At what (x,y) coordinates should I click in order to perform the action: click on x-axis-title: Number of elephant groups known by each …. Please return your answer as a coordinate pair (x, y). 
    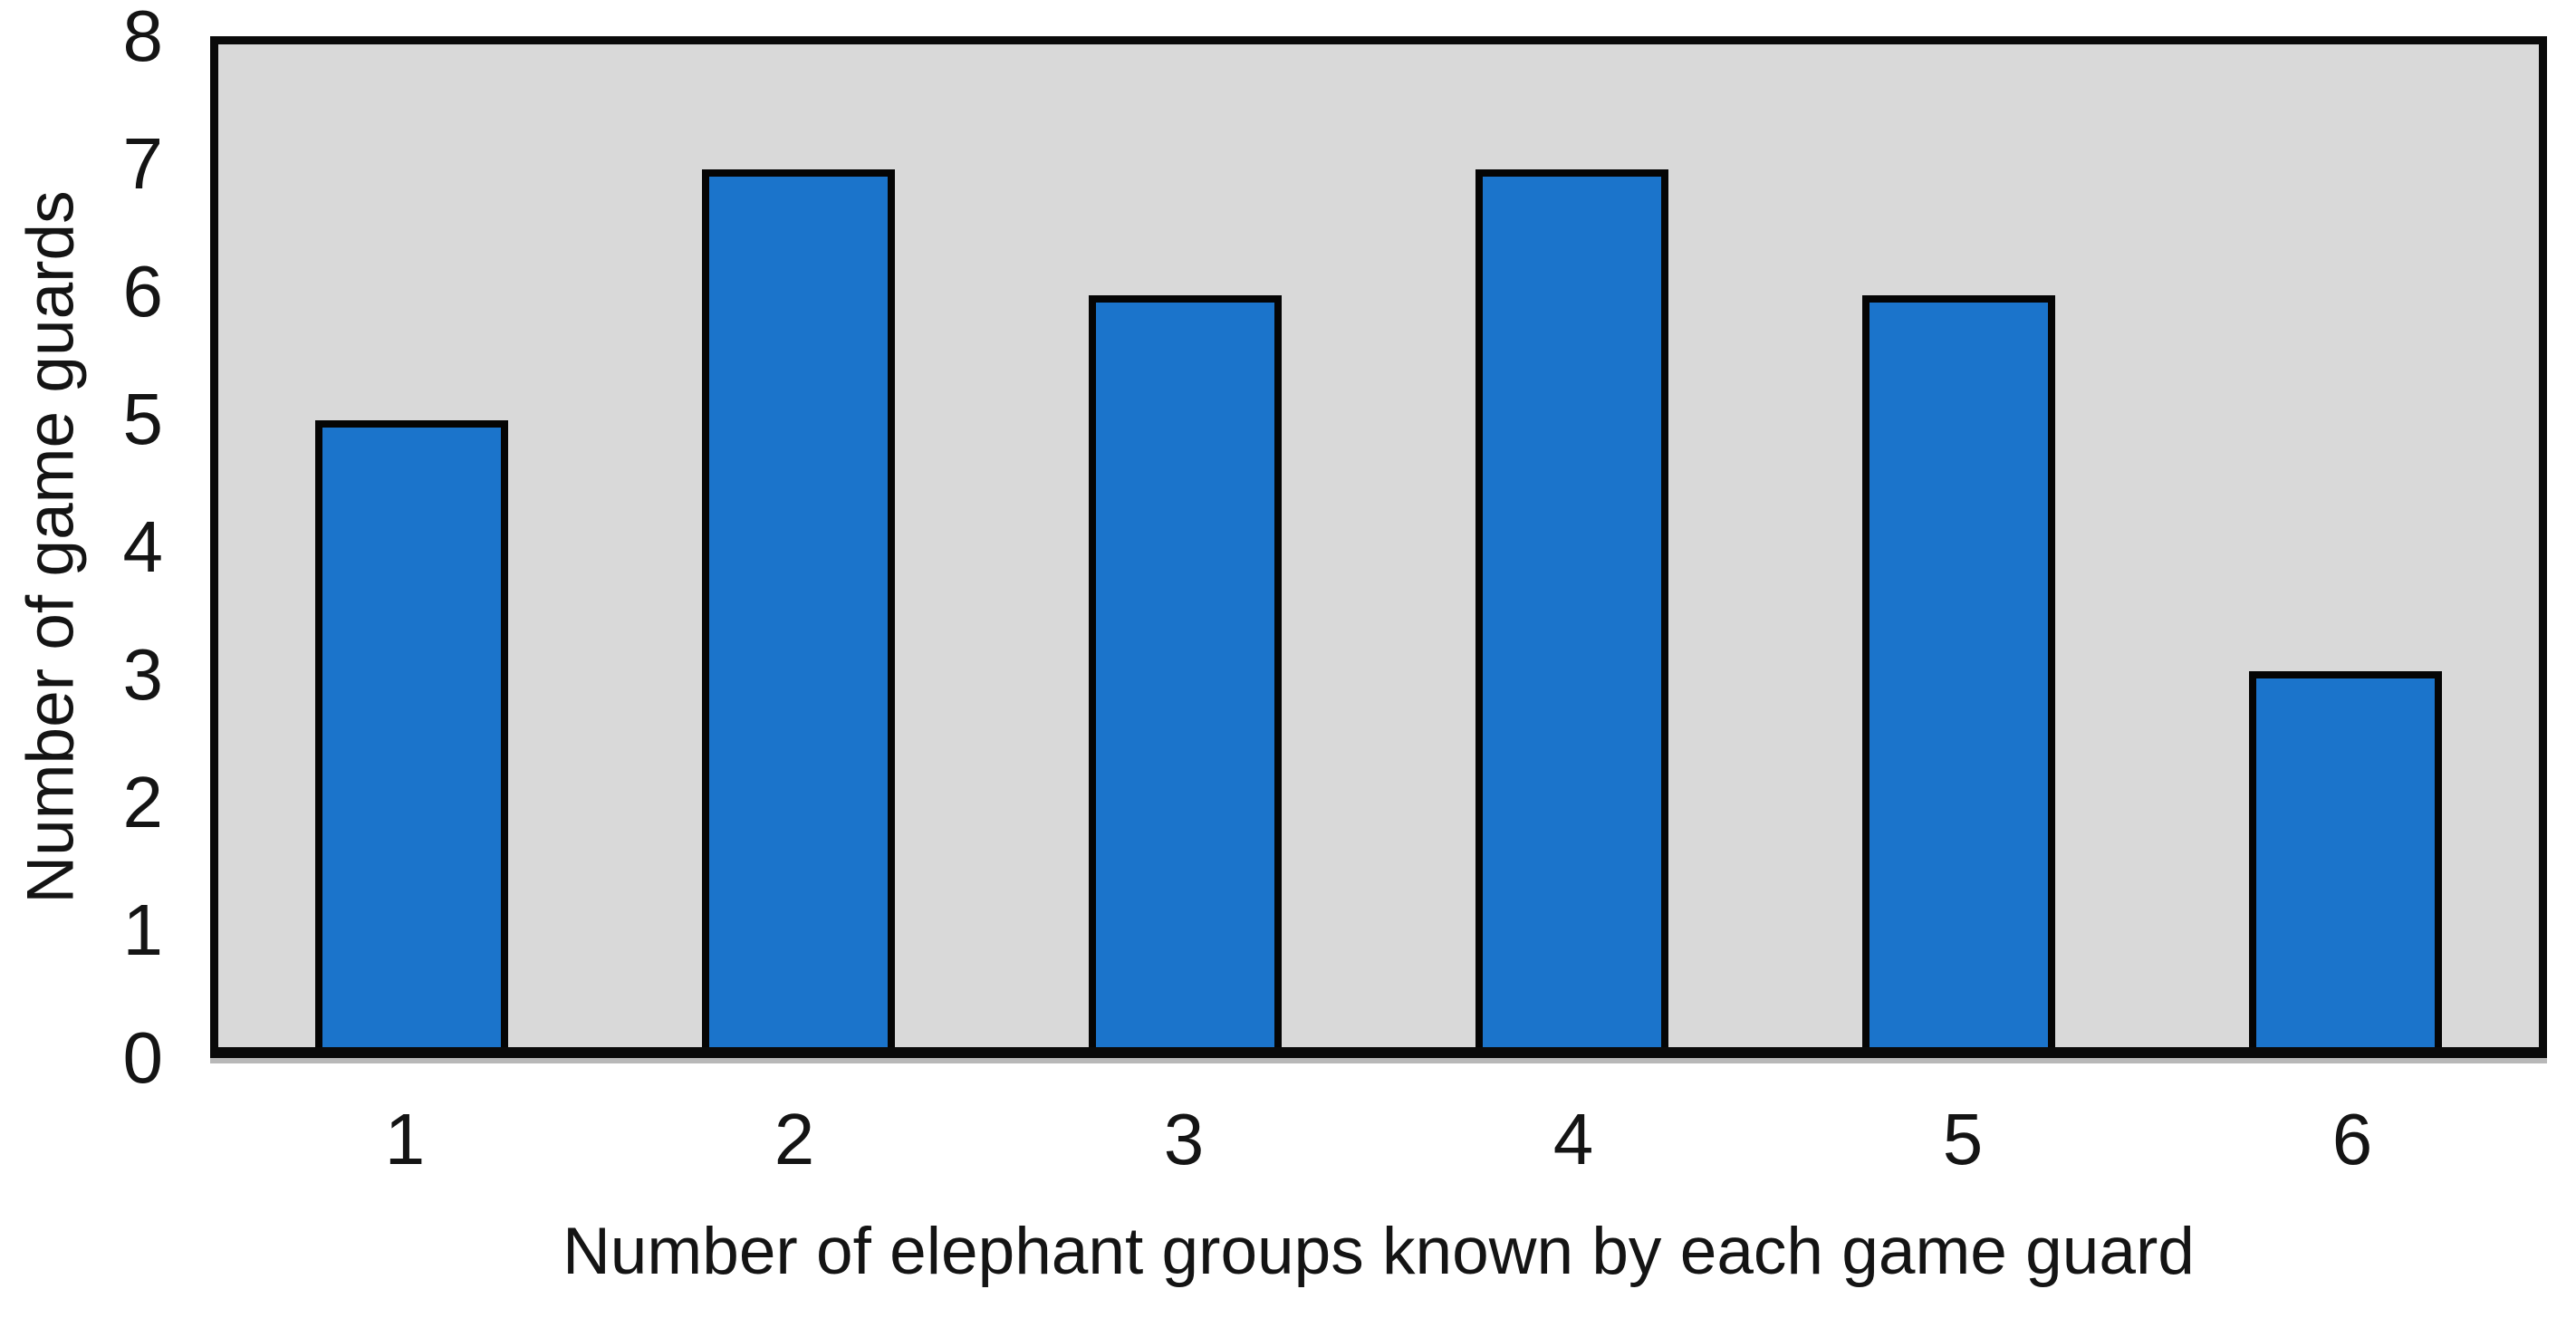
    Looking at the image, I should click on (1378, 1251).